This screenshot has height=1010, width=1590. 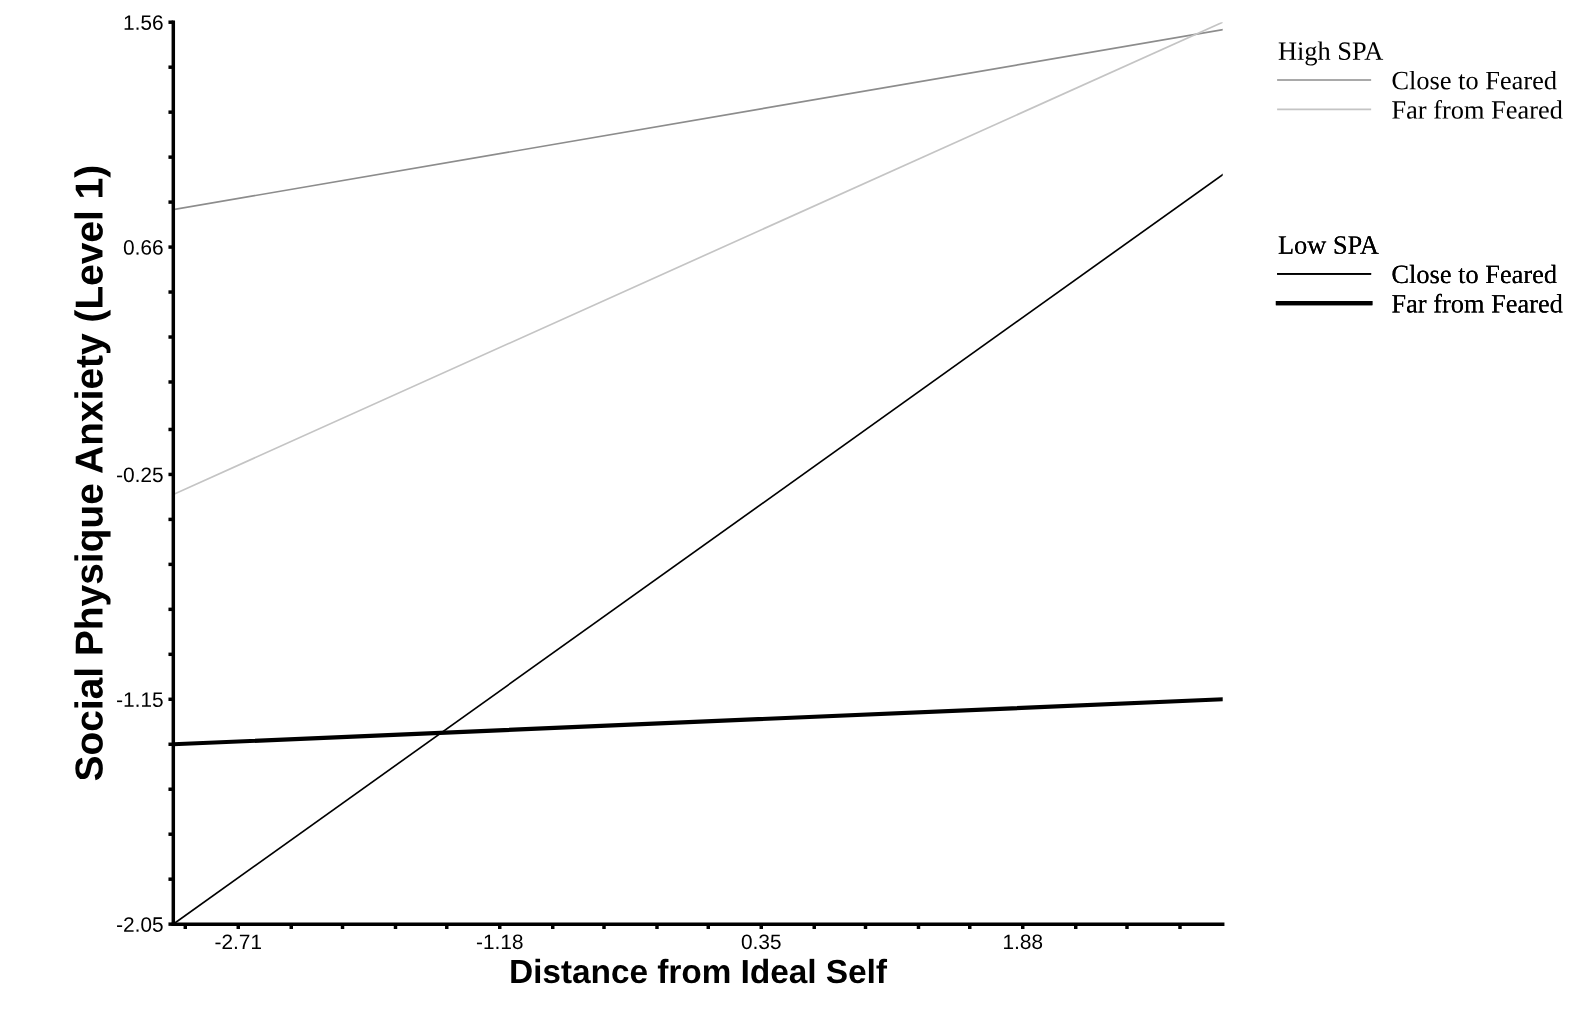 What do you see at coordinates (92, 473) in the screenshot?
I see `y-axis-title: Social Physique Anxiety (Level 1)` at bounding box center [92, 473].